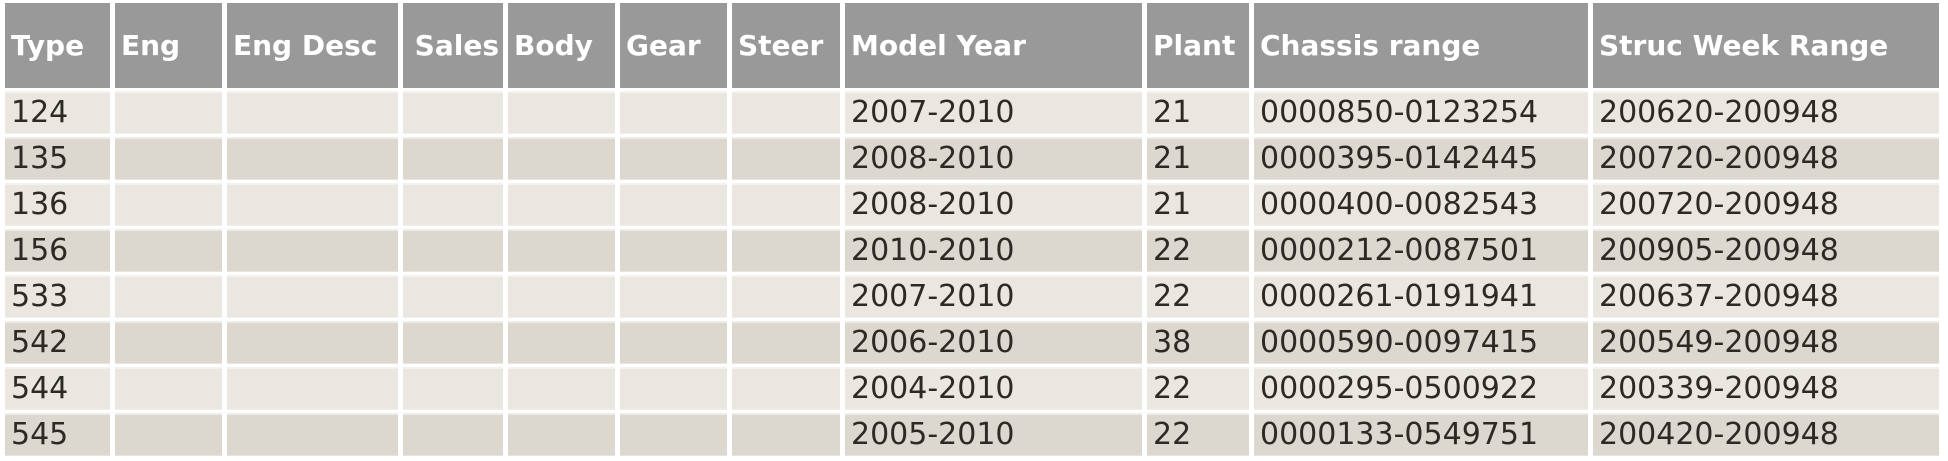  Describe the element at coordinates (168, 45) in the screenshot. I see `column-header-eng: Eng` at that location.